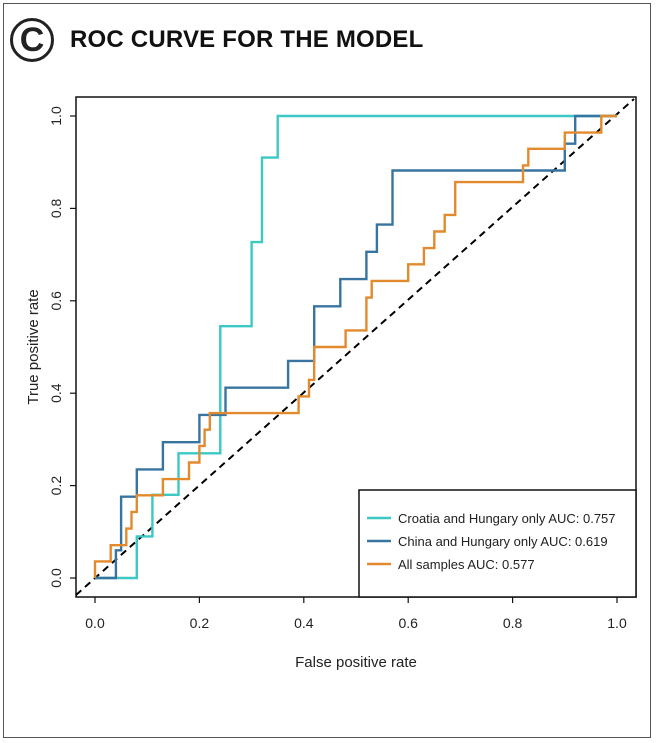 Image resolution: width=656 pixels, height=743 pixels. I want to click on x-axis: 0.0 0.2 0.4 0.6 0.8 1.0, so click(356, 614).